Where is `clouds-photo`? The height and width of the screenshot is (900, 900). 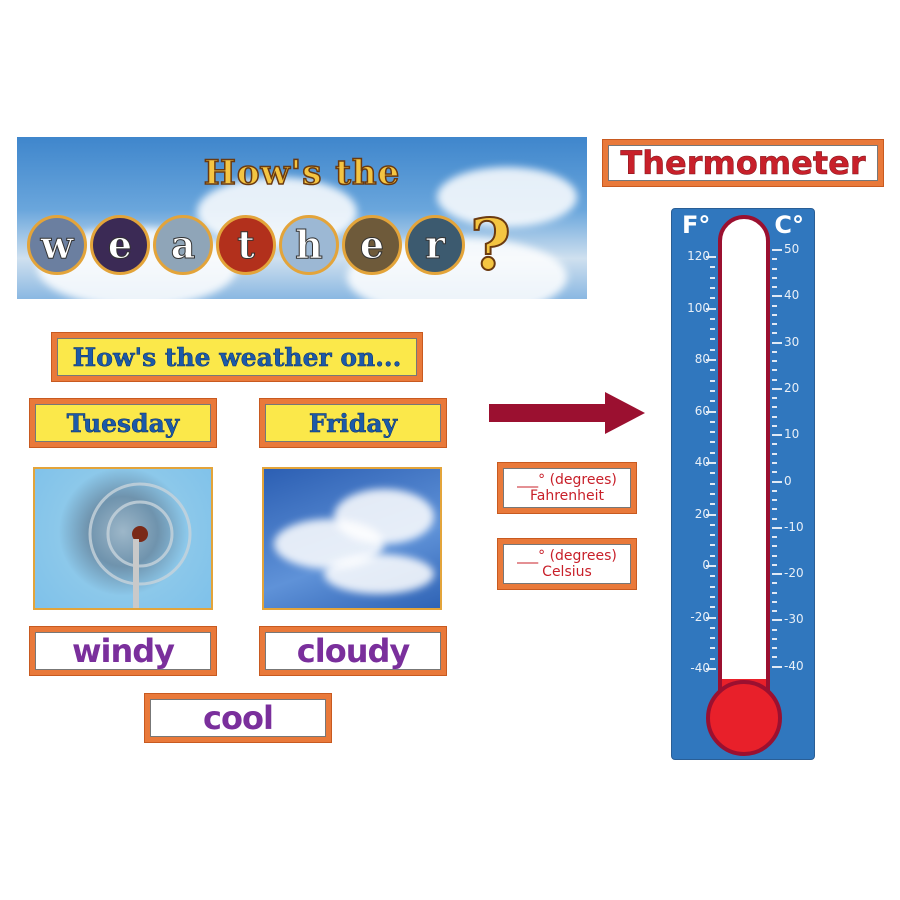 clouds-photo is located at coordinates (352, 538).